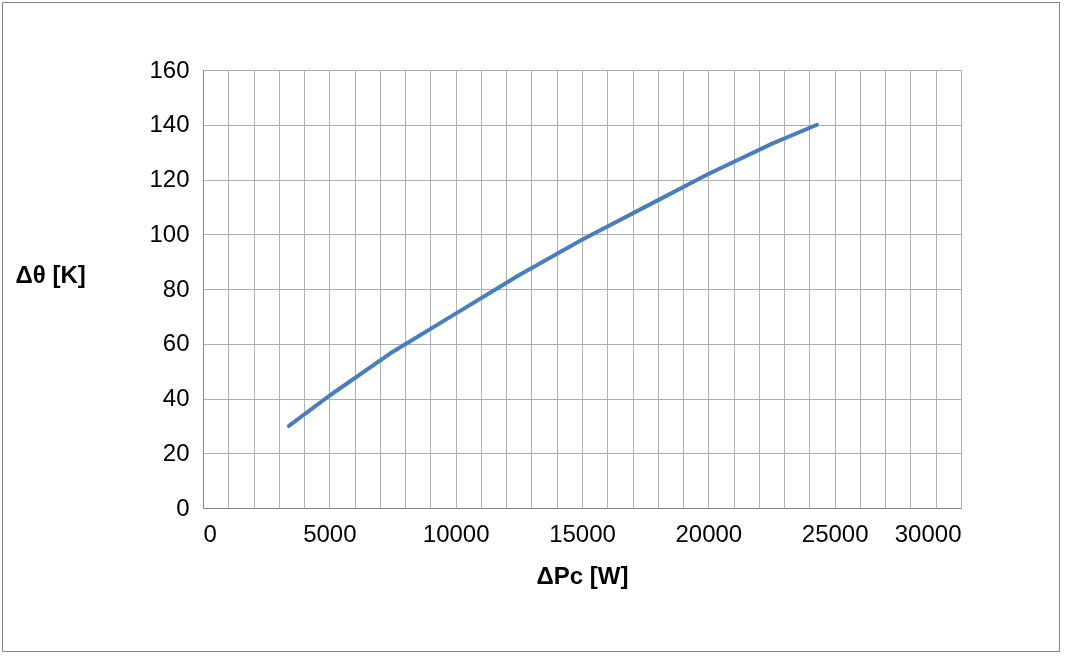 This screenshot has height=656, width=1066. Describe the element at coordinates (169, 178) in the screenshot. I see `y-tick-label: 120` at that location.